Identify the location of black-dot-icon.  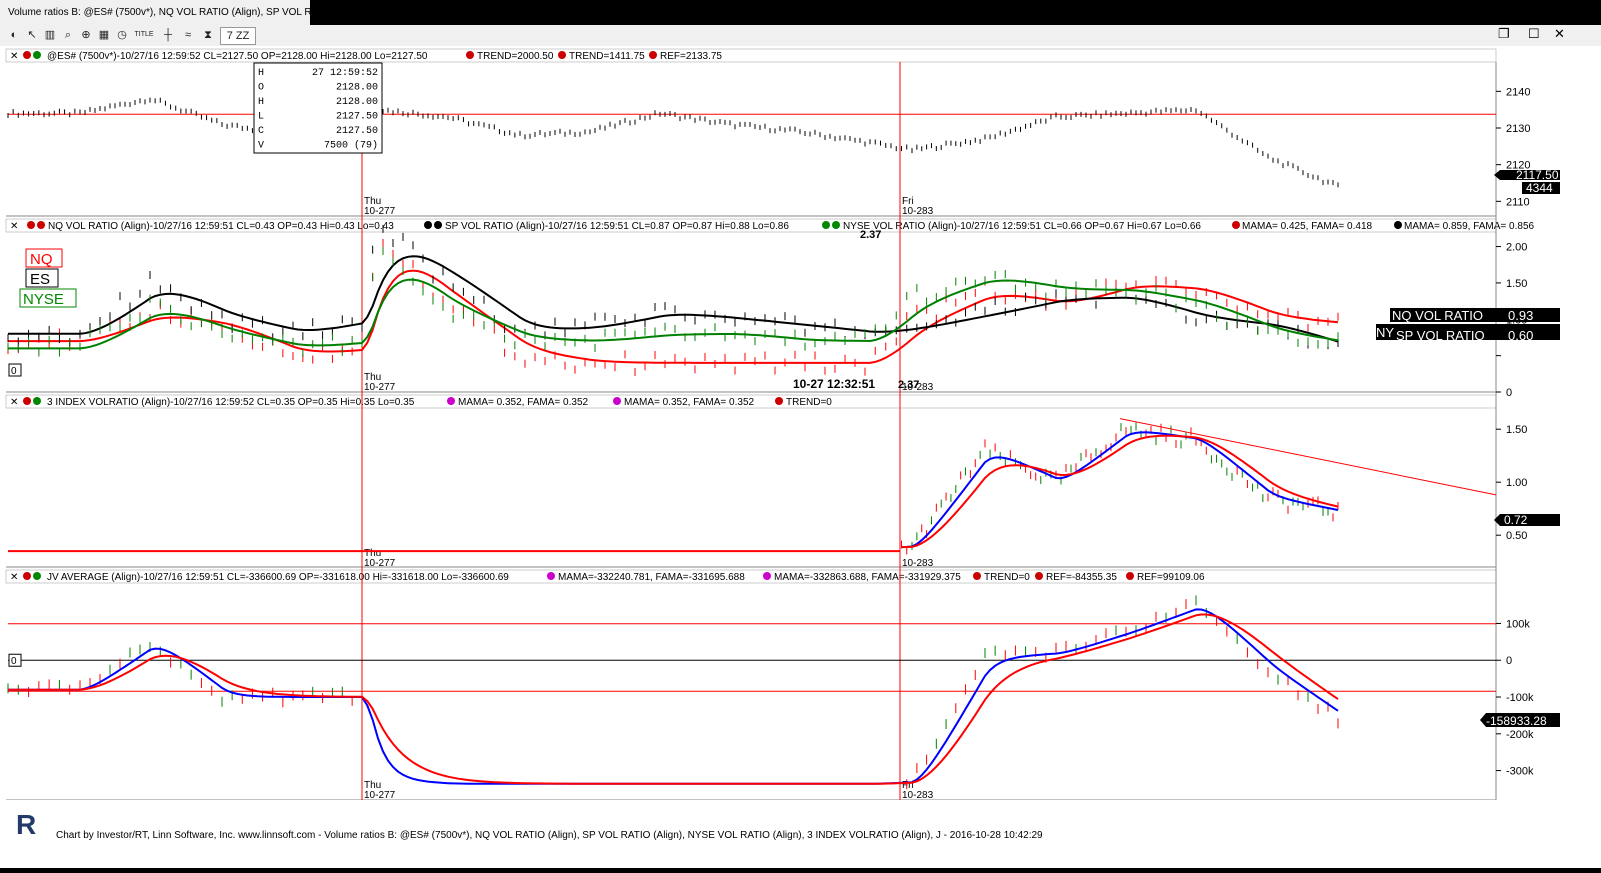
(438, 225).